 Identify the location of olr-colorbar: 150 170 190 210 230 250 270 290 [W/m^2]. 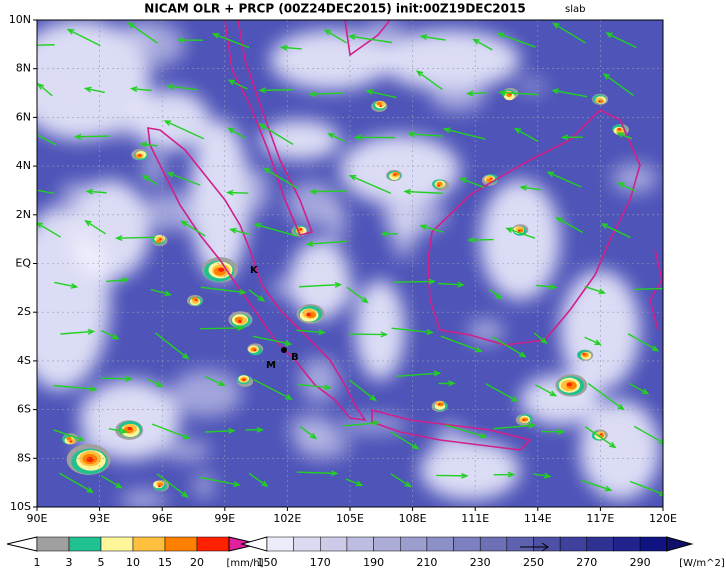
(482, 552).